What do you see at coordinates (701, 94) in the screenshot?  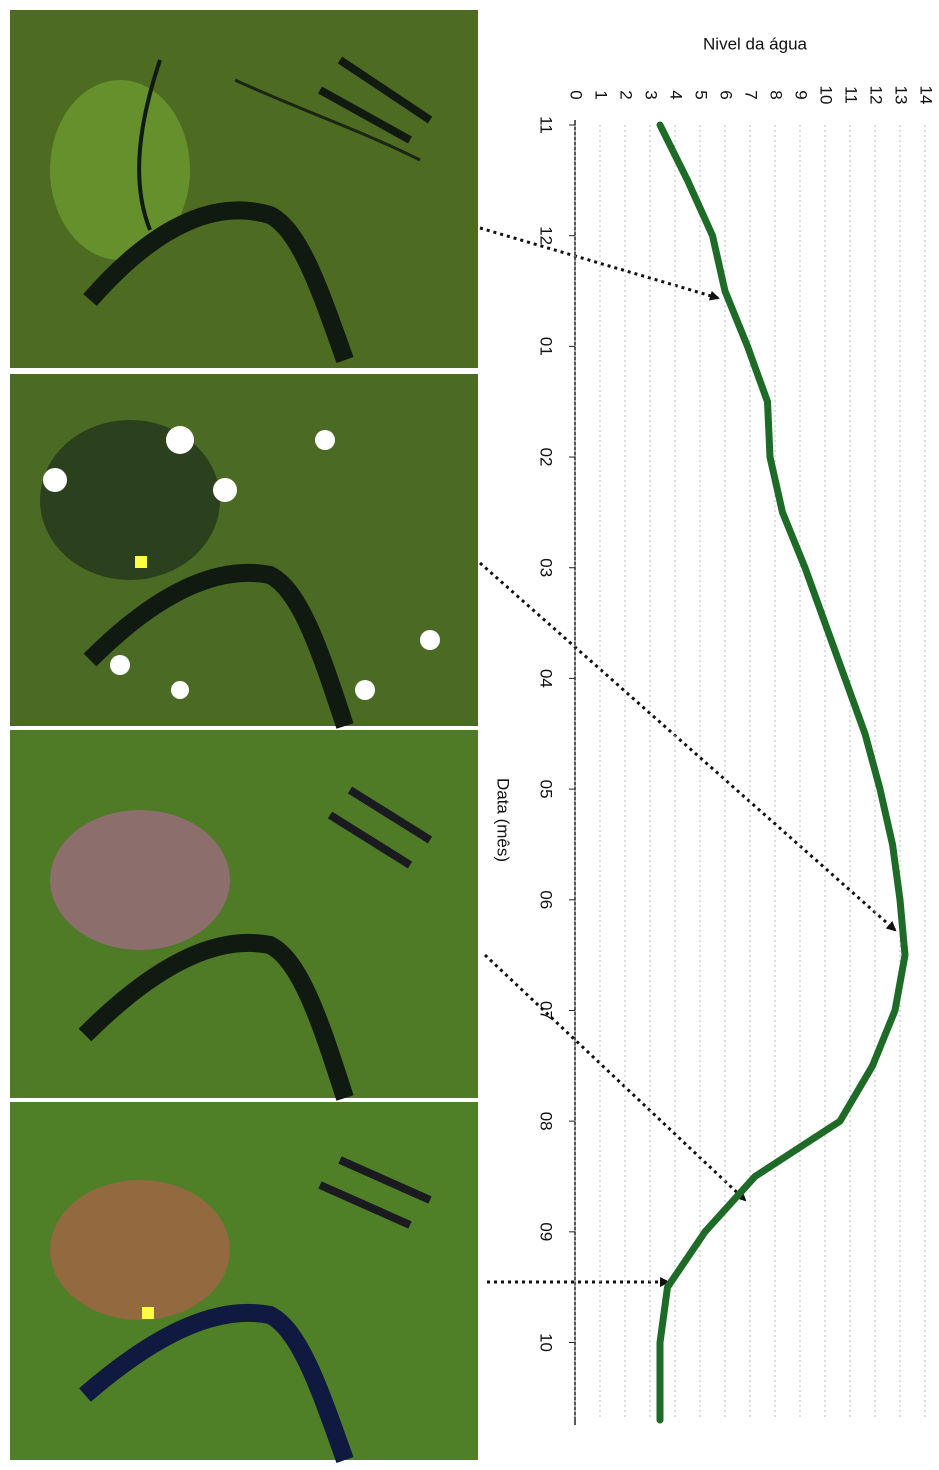 I see `y-tick-label: 5` at bounding box center [701, 94].